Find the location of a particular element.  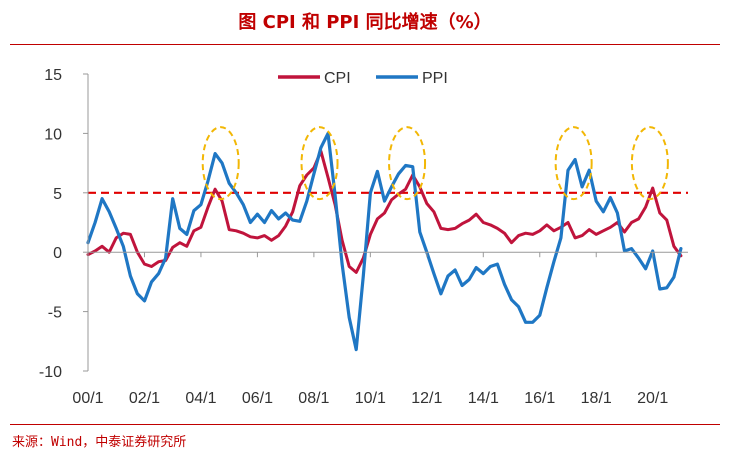

y-tick-label: 5 is located at coordinates (57, 194).